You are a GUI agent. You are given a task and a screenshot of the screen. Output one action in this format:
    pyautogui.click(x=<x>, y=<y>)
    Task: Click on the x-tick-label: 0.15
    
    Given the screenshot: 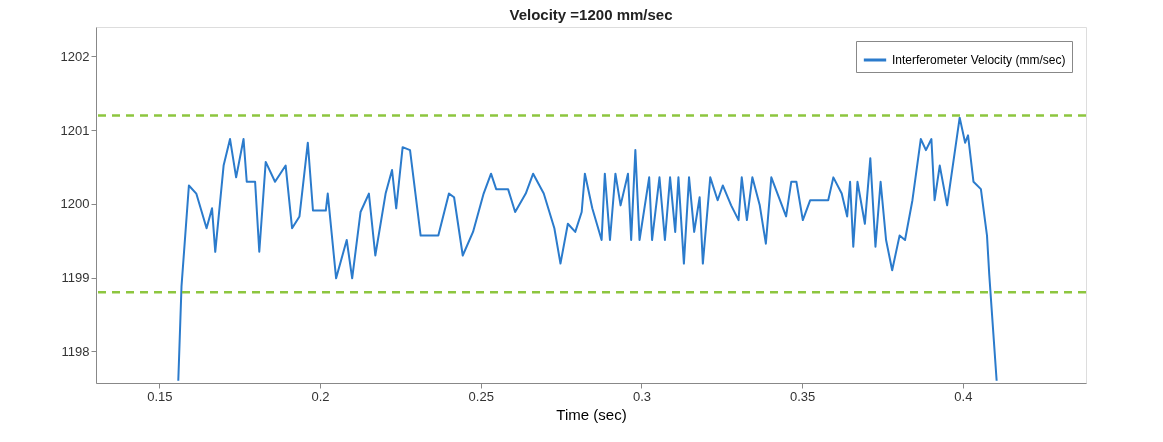 What is the action you would take?
    pyautogui.click(x=160, y=396)
    